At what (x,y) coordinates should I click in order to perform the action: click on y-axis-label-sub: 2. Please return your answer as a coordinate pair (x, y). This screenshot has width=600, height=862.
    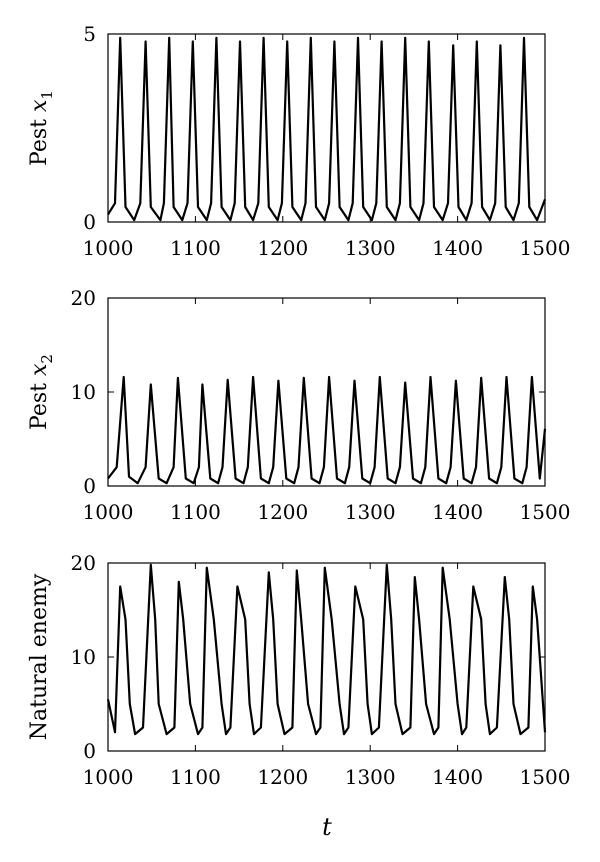
    Looking at the image, I should click on (47, 359).